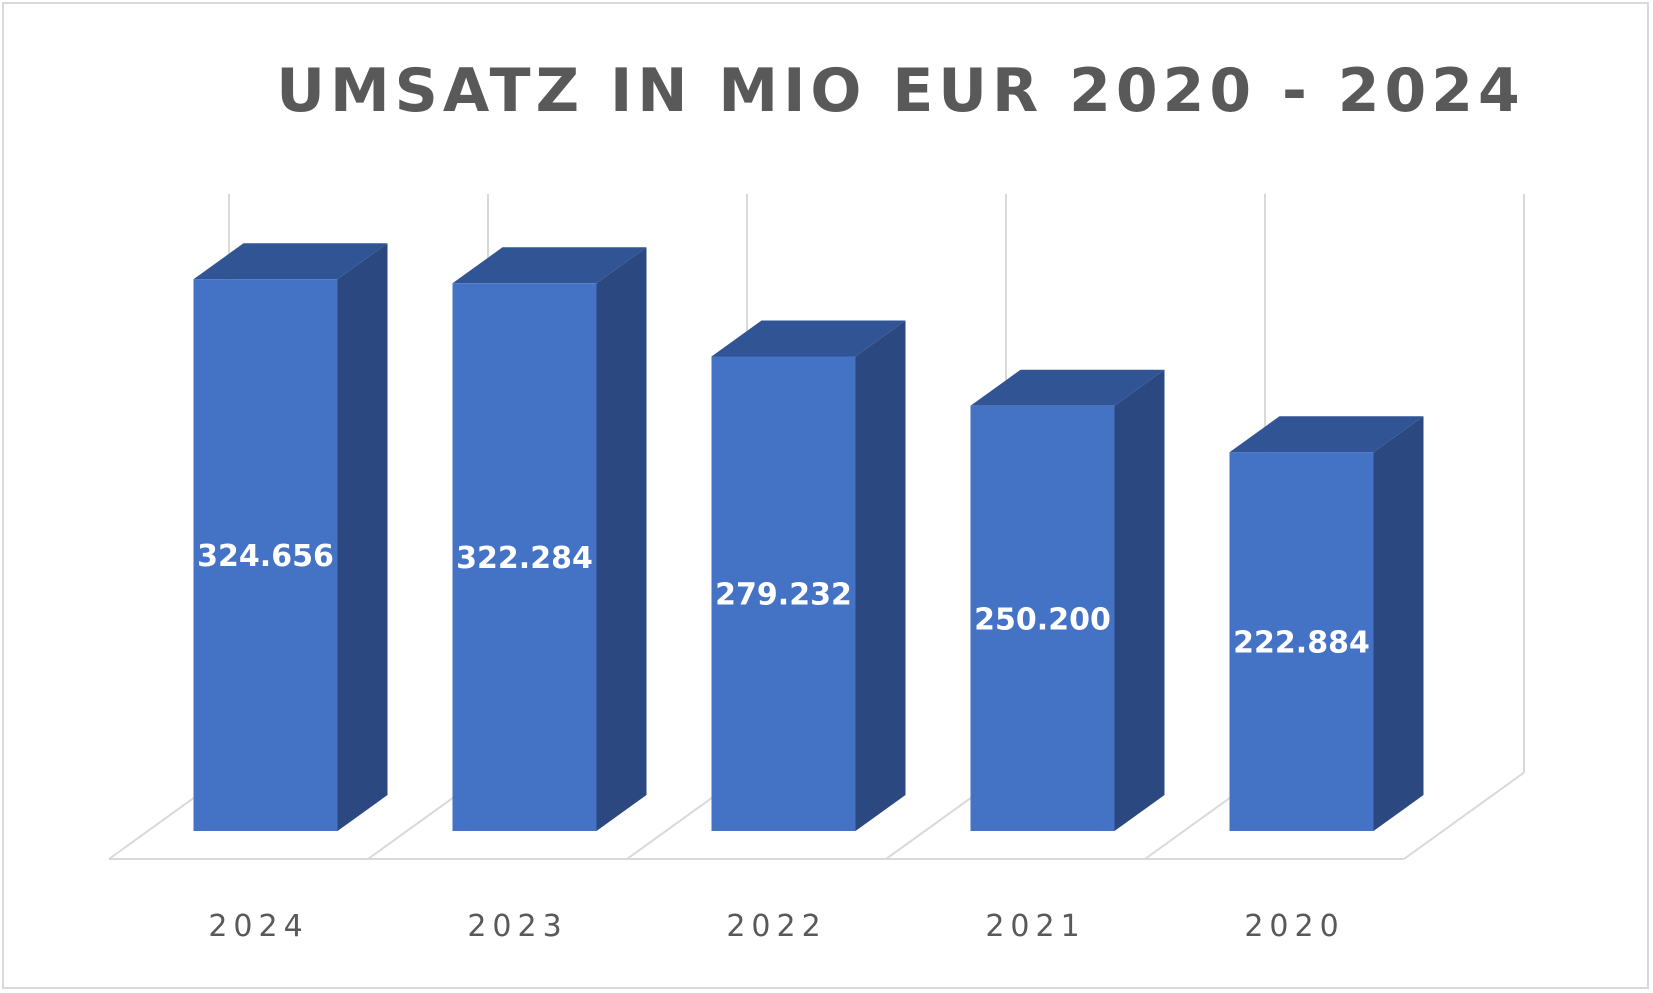  I want to click on x-tick-label: 2024, so click(258, 926).